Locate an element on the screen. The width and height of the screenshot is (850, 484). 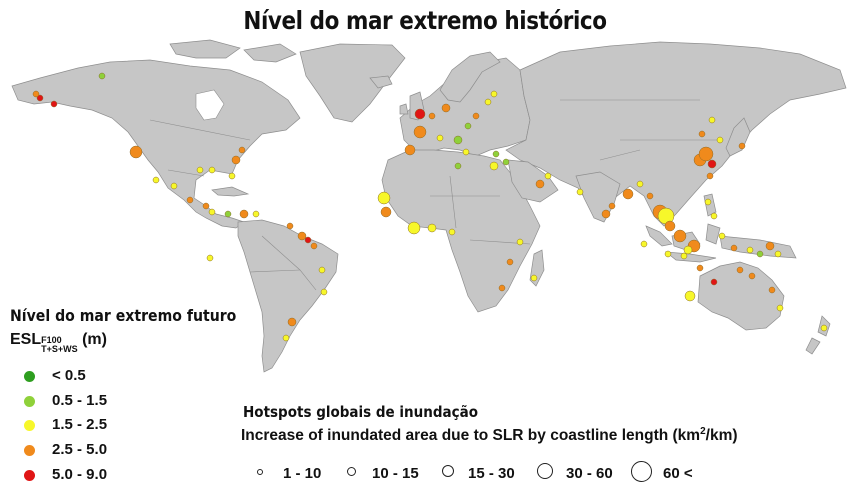
new-zealand is located at coordinates (818, 335).